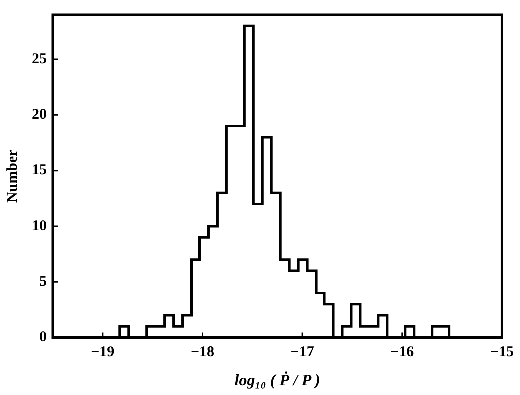 Image resolution: width=520 pixels, height=395 pixels. I want to click on y-tick-label: 20, so click(39, 115).